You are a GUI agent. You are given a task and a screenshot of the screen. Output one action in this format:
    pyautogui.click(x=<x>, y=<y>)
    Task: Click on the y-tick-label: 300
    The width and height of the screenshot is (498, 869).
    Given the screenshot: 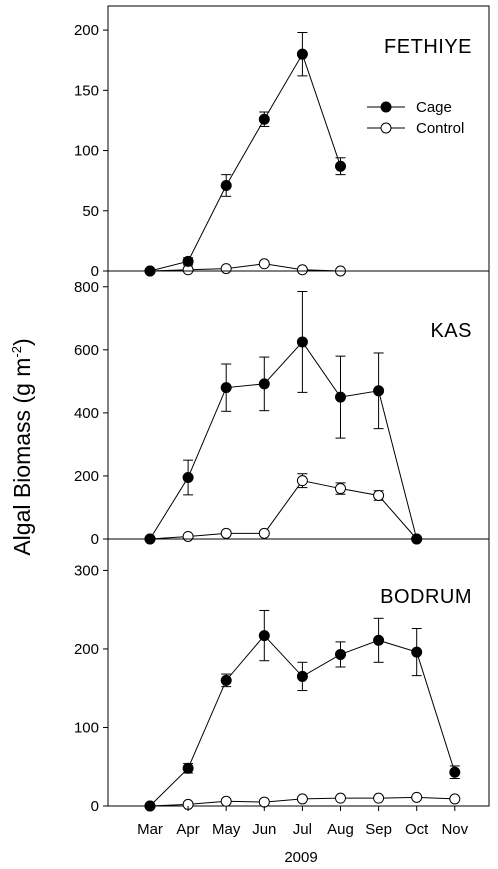 What is the action you would take?
    pyautogui.click(x=86, y=570)
    